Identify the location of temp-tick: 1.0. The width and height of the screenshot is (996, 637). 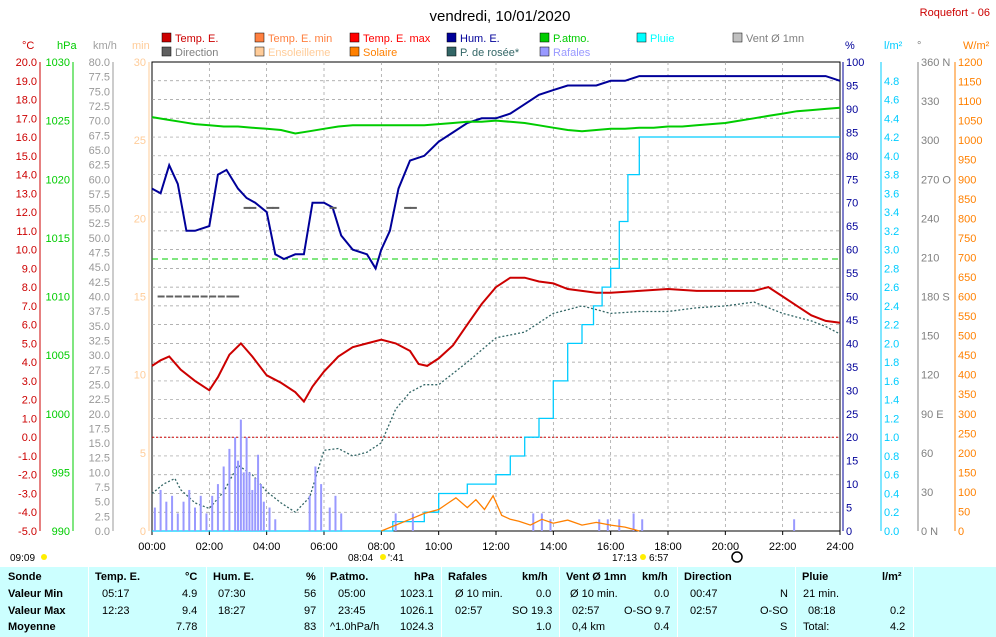
(29, 419).